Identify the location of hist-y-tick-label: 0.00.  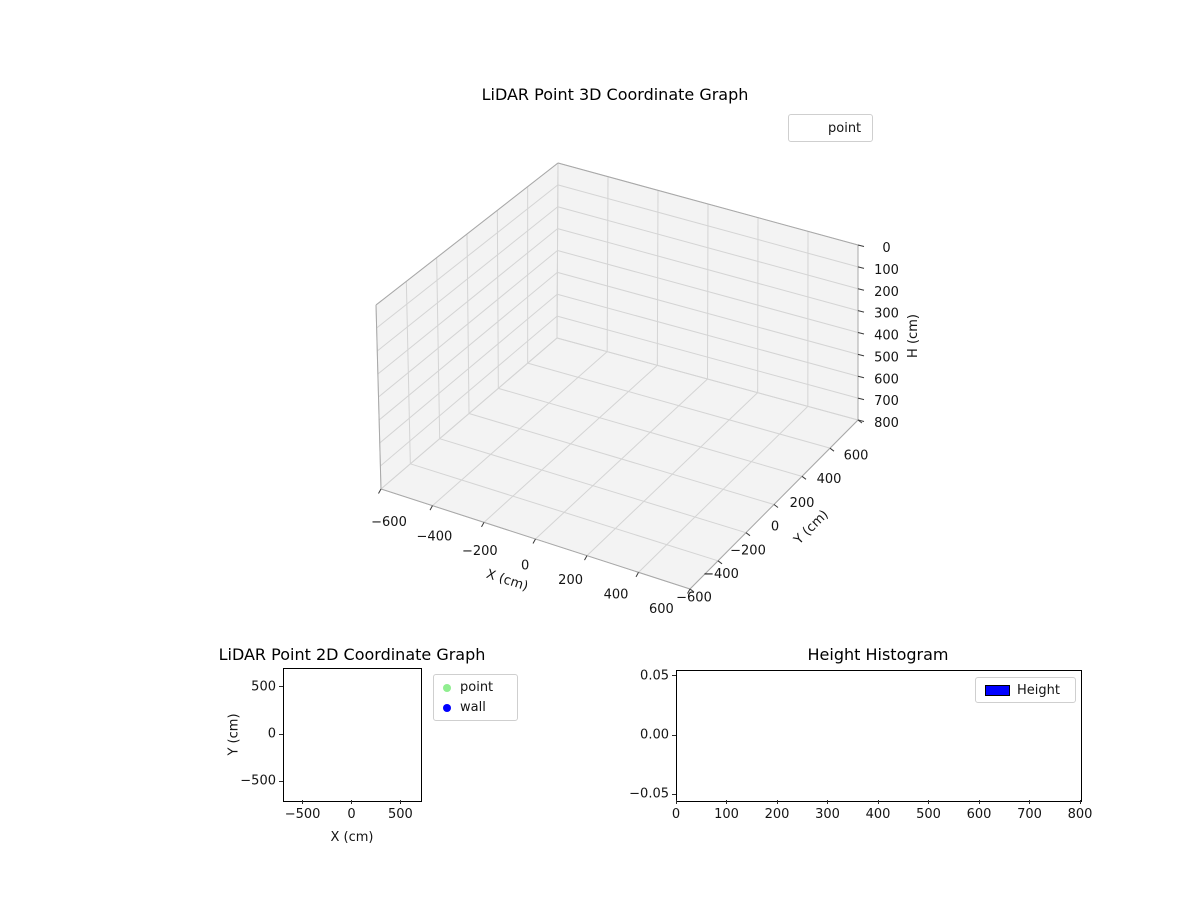
(654, 735).